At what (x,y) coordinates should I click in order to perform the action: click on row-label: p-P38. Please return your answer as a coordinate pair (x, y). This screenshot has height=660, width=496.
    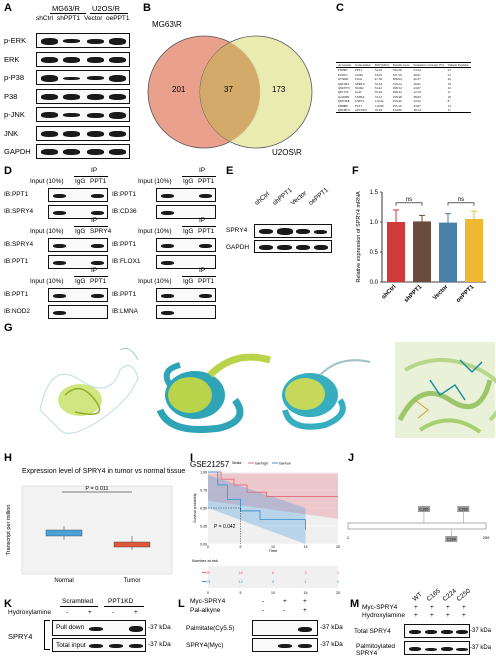
    Looking at the image, I should click on (14, 77).